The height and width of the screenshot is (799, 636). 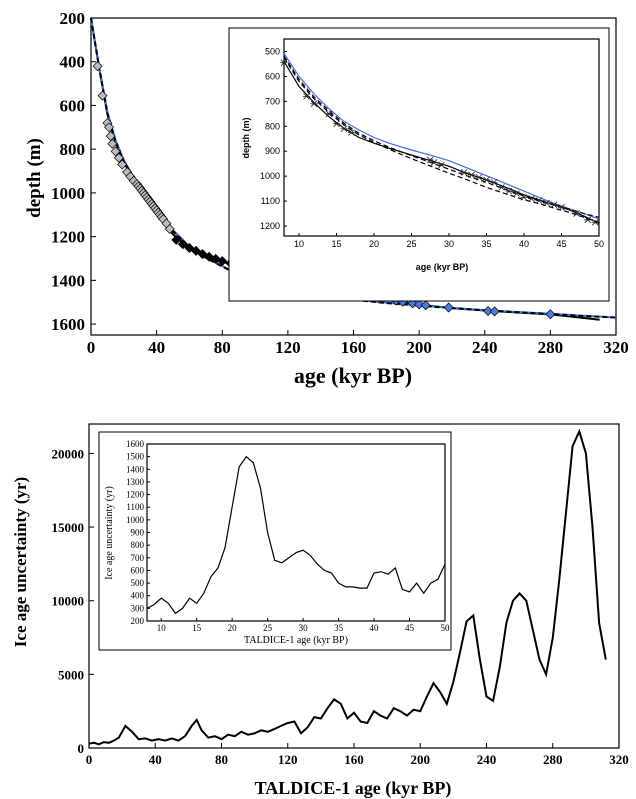 What do you see at coordinates (246, 138) in the screenshot?
I see `top-inset-y-axis-label: depth (m)` at bounding box center [246, 138].